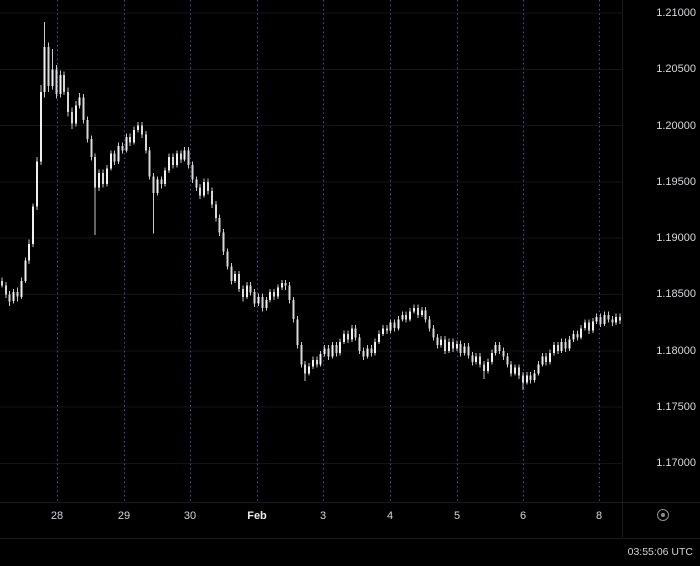 The image size is (700, 566). Describe the element at coordinates (676, 407) in the screenshot. I see `price-axis-label: 1.17500` at that location.